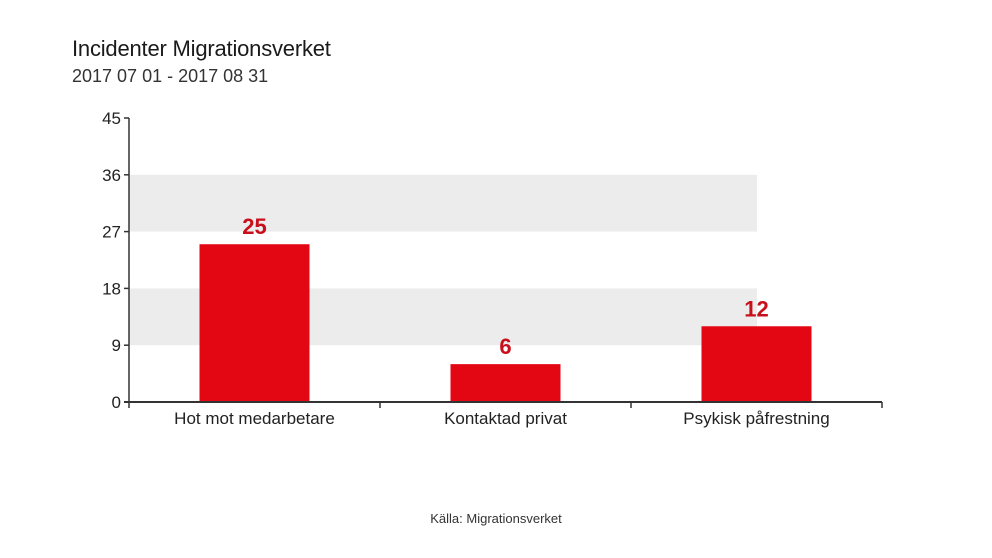 Image resolution: width=992 pixels, height=558 pixels. Describe the element at coordinates (254, 418) in the screenshot. I see `x-category-label: Hot mot medarbetare` at that location.